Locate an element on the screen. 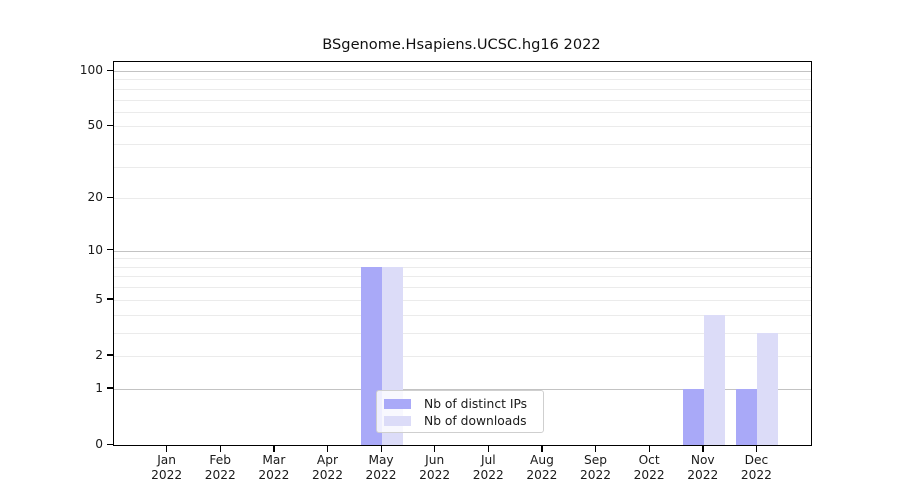 The height and width of the screenshot is (500, 900). bar-dec-downloads is located at coordinates (768, 388).